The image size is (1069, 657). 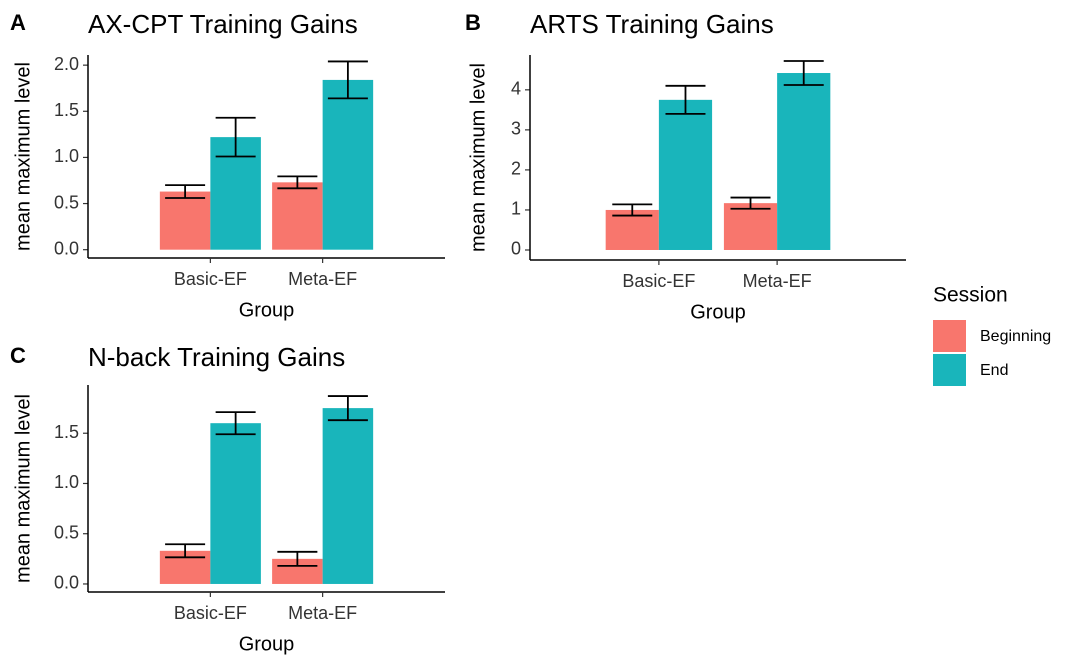 What do you see at coordinates (1015, 336) in the screenshot?
I see `legend-label: Beginning` at bounding box center [1015, 336].